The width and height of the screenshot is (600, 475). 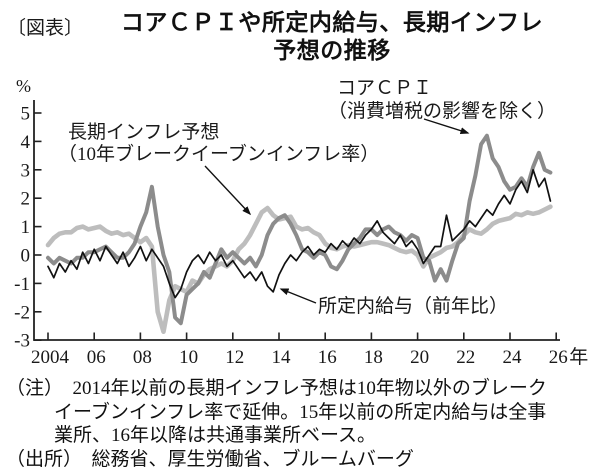 I want to click on chart-title-line2: 予想の推移, so click(x=332, y=50).